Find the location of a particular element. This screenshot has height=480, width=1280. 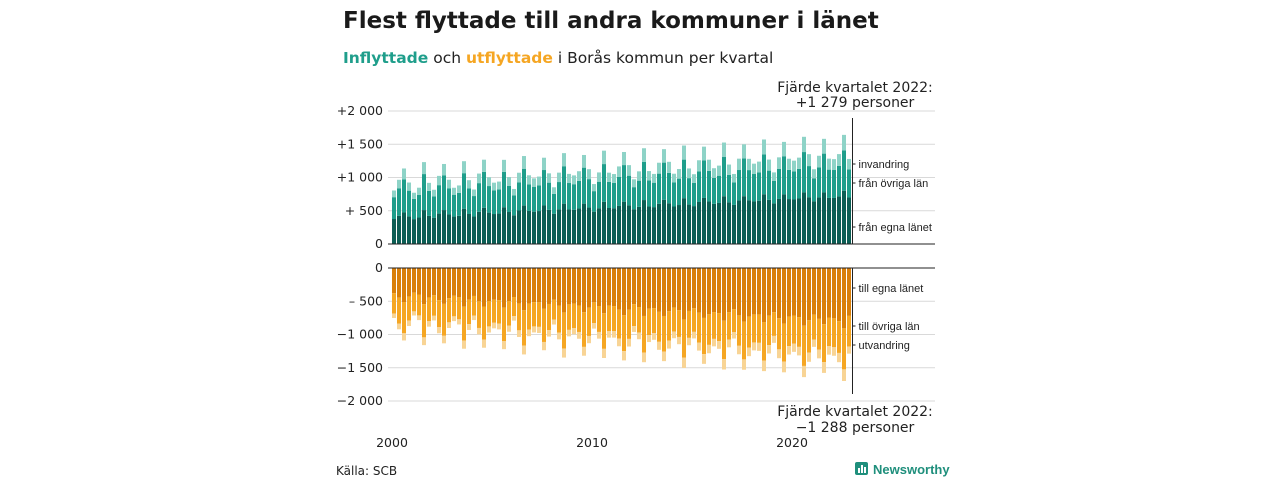

y-tick-label-out: 0 is located at coordinates (379, 267).